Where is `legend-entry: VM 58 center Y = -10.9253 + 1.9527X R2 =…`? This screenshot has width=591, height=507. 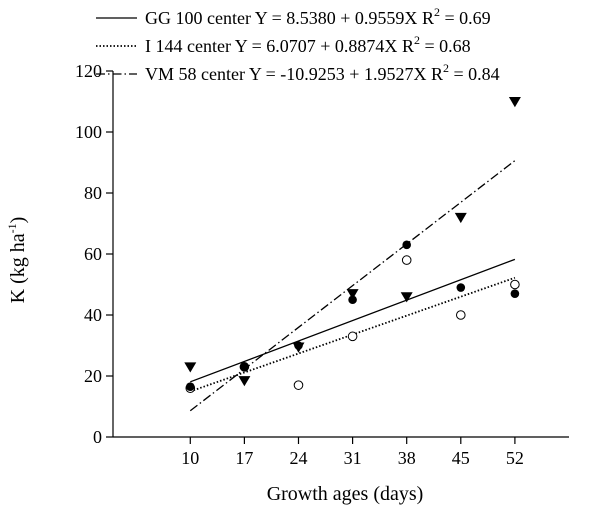
legend-entry: VM 58 center Y = -10.9253 + 1.9527X R2 =… is located at coordinates (298, 72).